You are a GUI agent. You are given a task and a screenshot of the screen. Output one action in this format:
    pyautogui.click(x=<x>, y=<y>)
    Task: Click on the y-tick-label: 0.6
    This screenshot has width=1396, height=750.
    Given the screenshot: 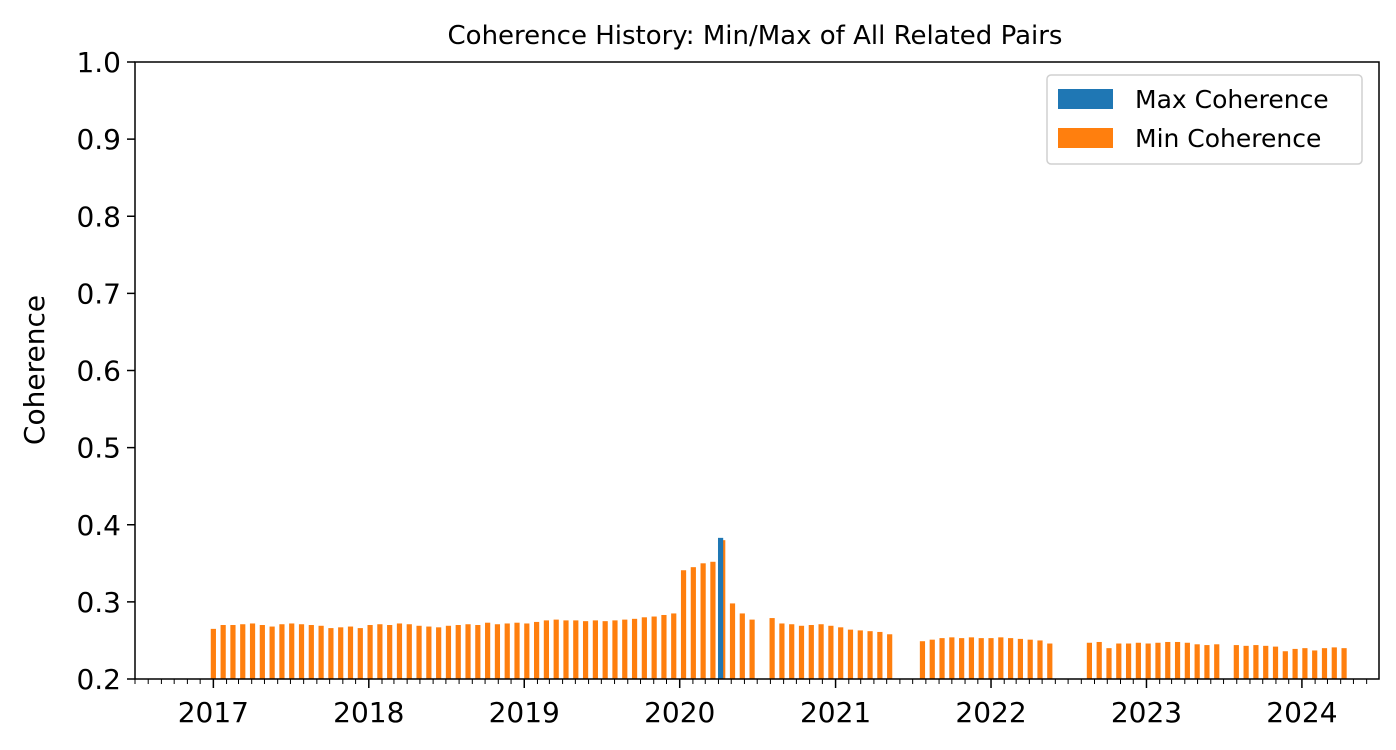 What is the action you would take?
    pyautogui.click(x=98, y=371)
    